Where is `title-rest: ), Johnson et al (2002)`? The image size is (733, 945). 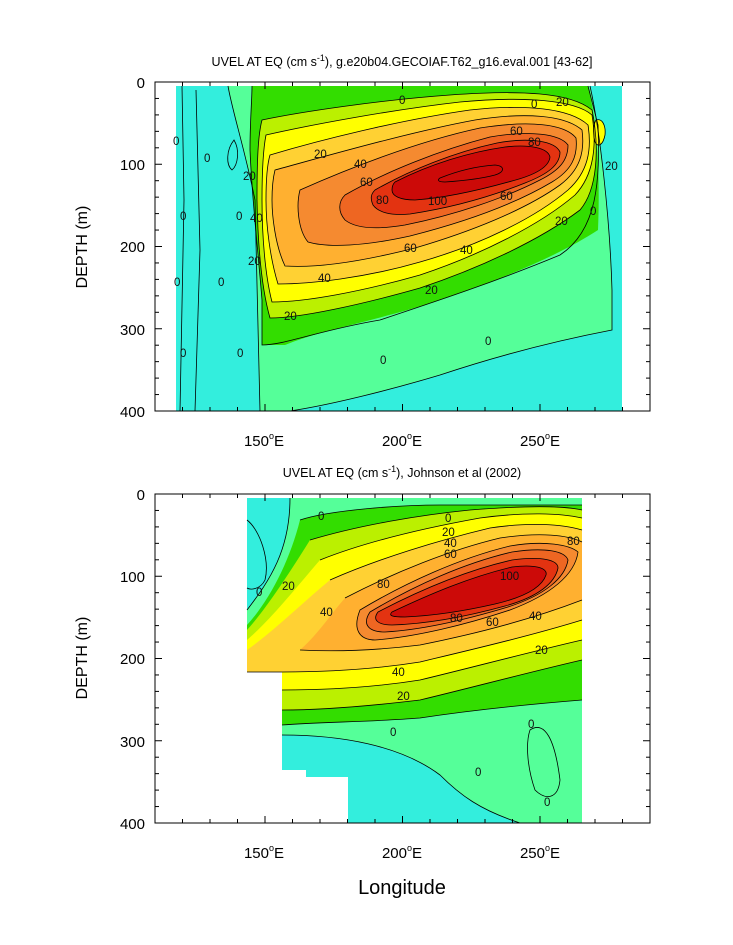 title-rest: ), Johnson et al (2002) is located at coordinates (458, 473).